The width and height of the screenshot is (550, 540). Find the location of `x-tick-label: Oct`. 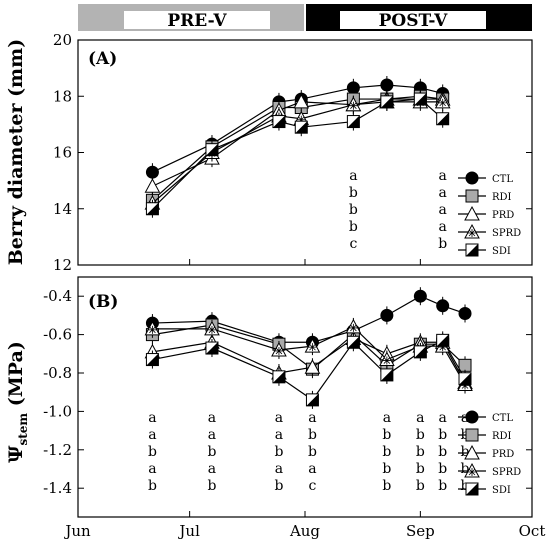

x-tick-label: Oct is located at coordinates (532, 531).